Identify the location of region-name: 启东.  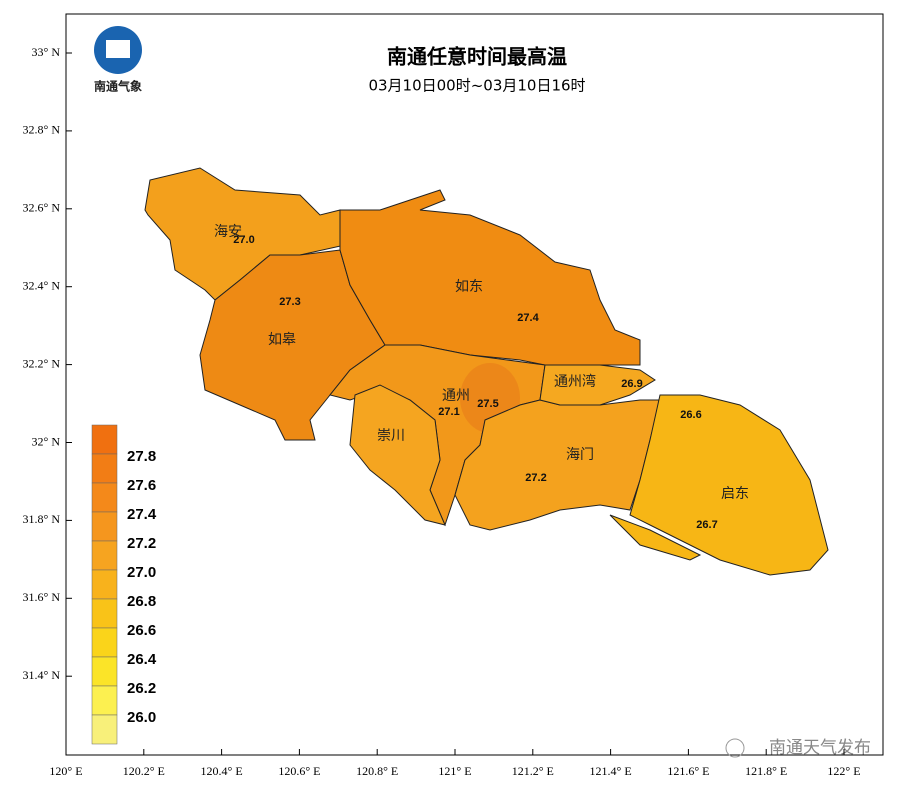
(735, 494).